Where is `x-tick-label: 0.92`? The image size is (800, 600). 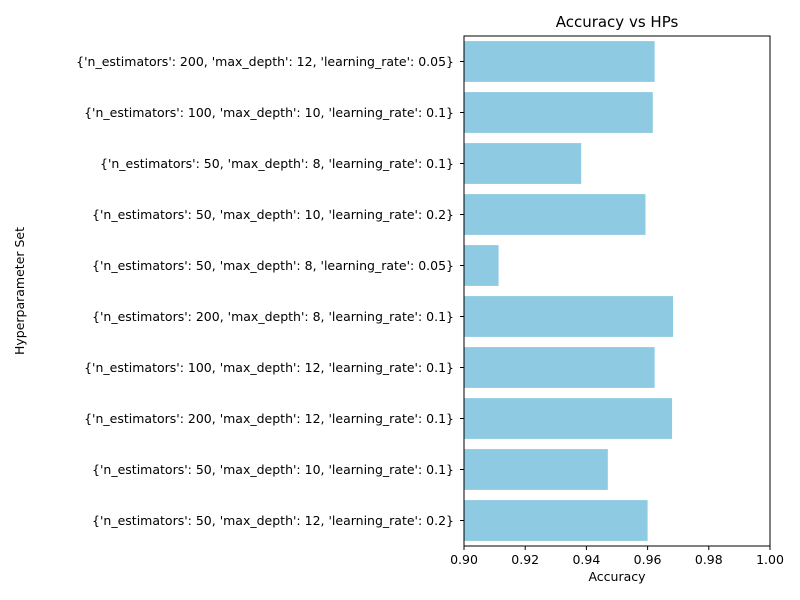 x-tick-label: 0.92 is located at coordinates (525, 559).